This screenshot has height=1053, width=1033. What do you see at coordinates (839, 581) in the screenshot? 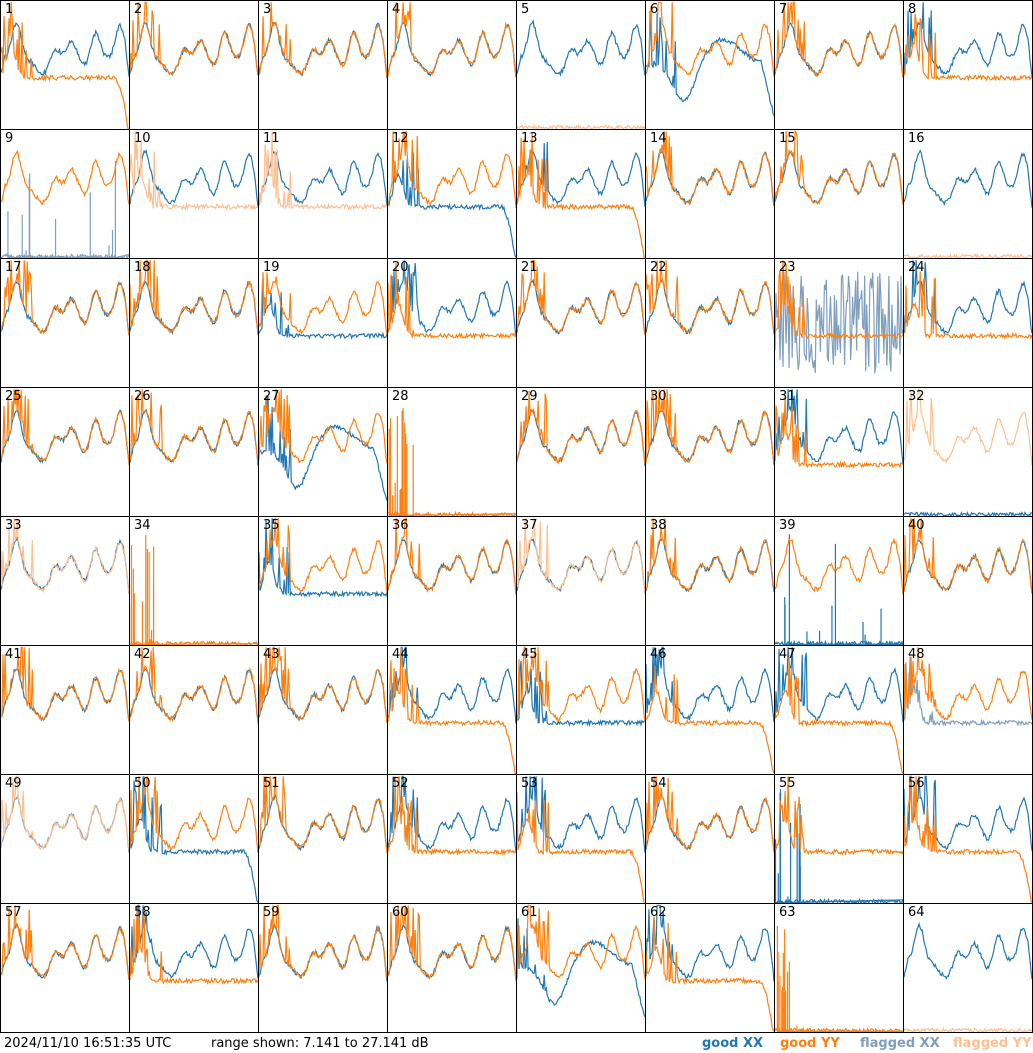
I see `antenna-panel: 39` at bounding box center [839, 581].